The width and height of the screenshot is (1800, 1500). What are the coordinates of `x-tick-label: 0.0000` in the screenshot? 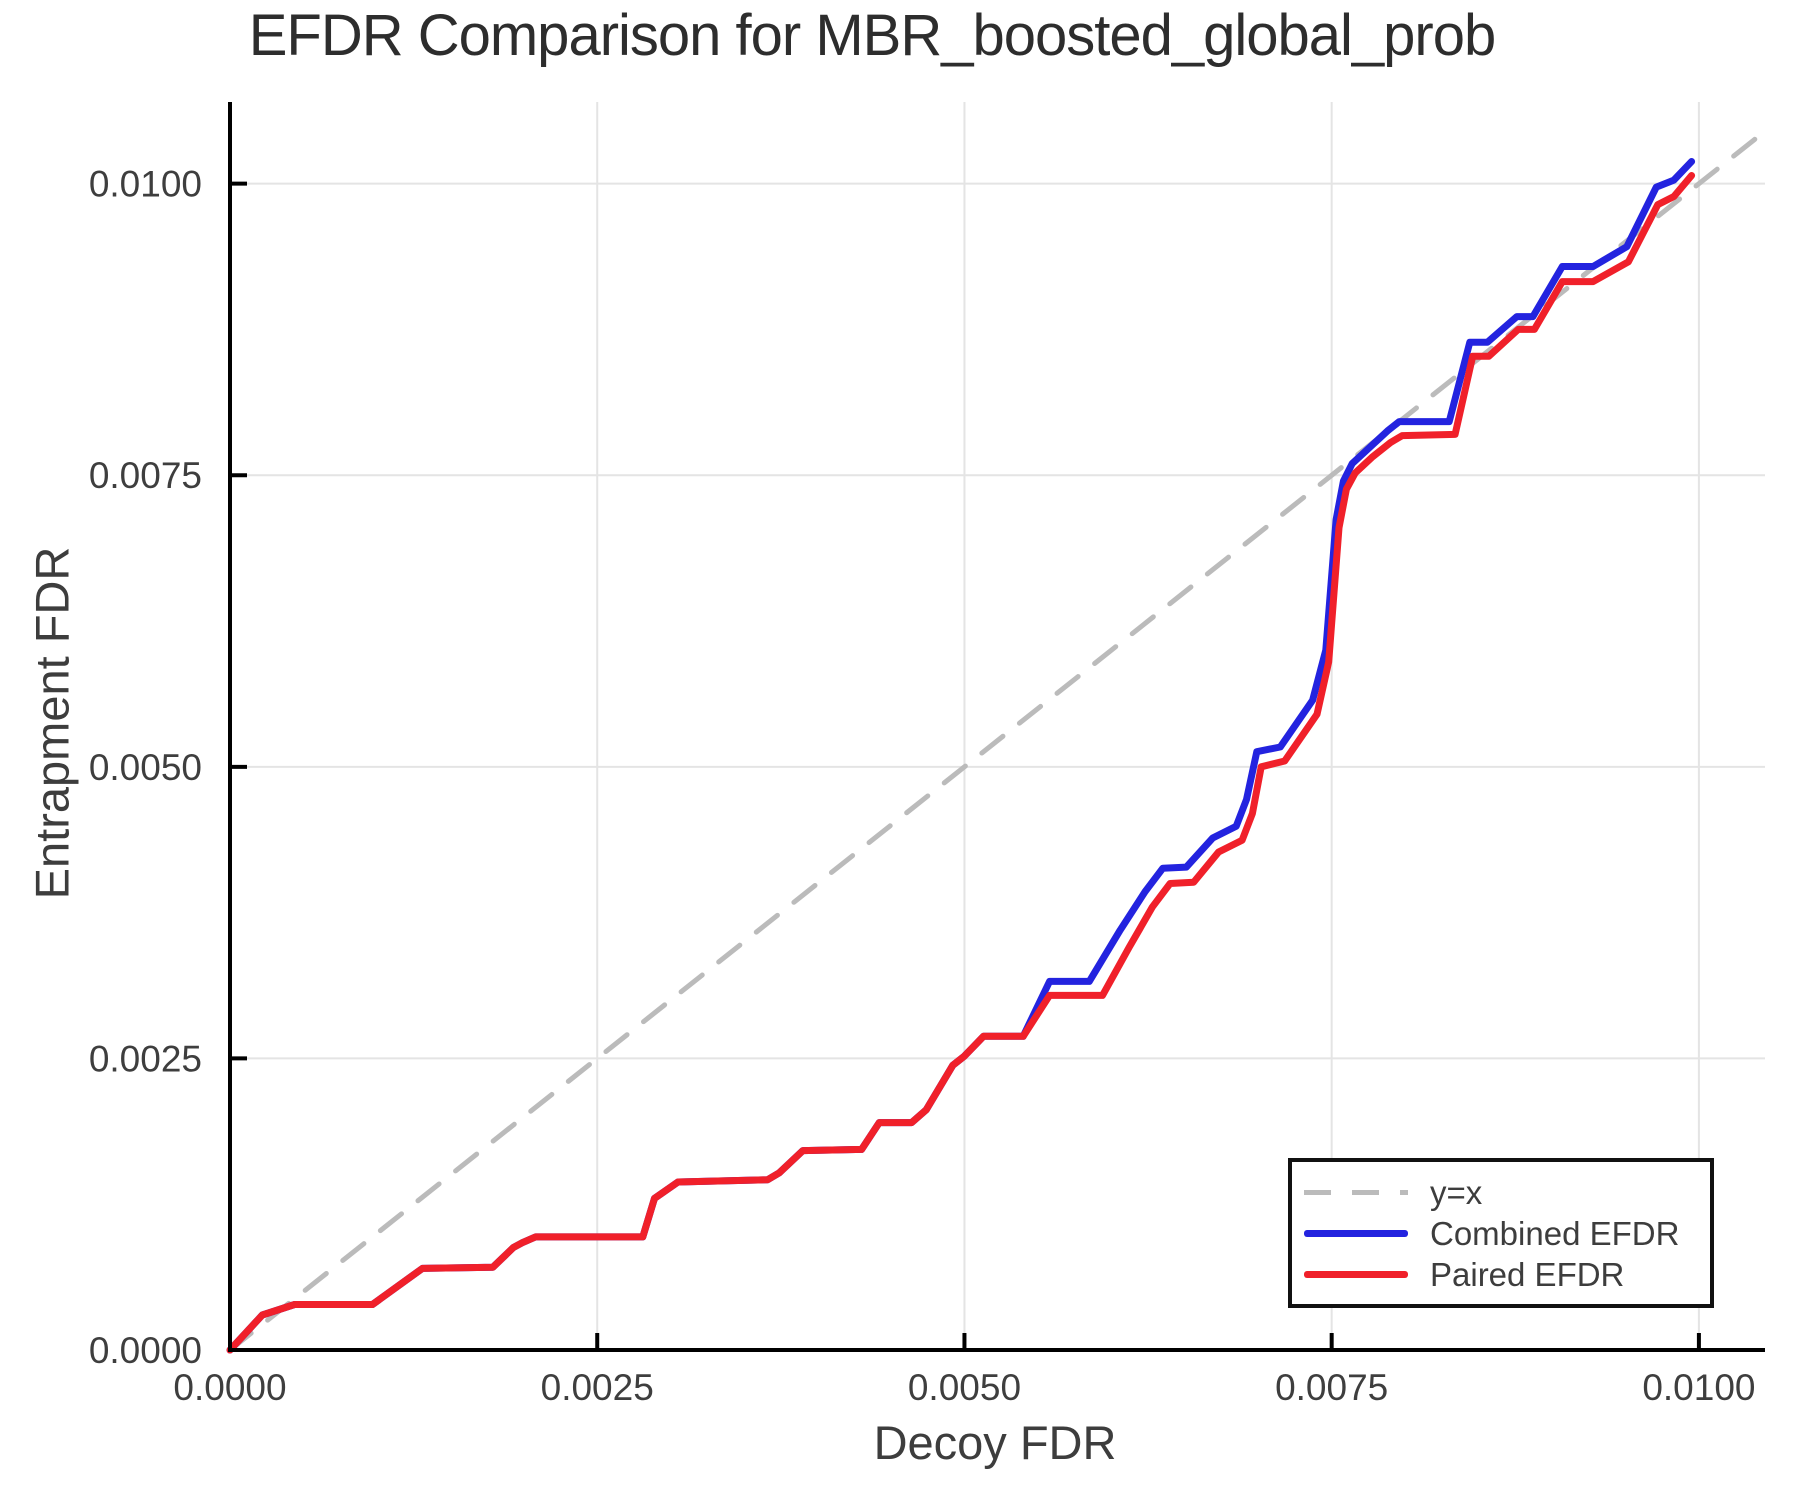 It's located at (229, 1387).